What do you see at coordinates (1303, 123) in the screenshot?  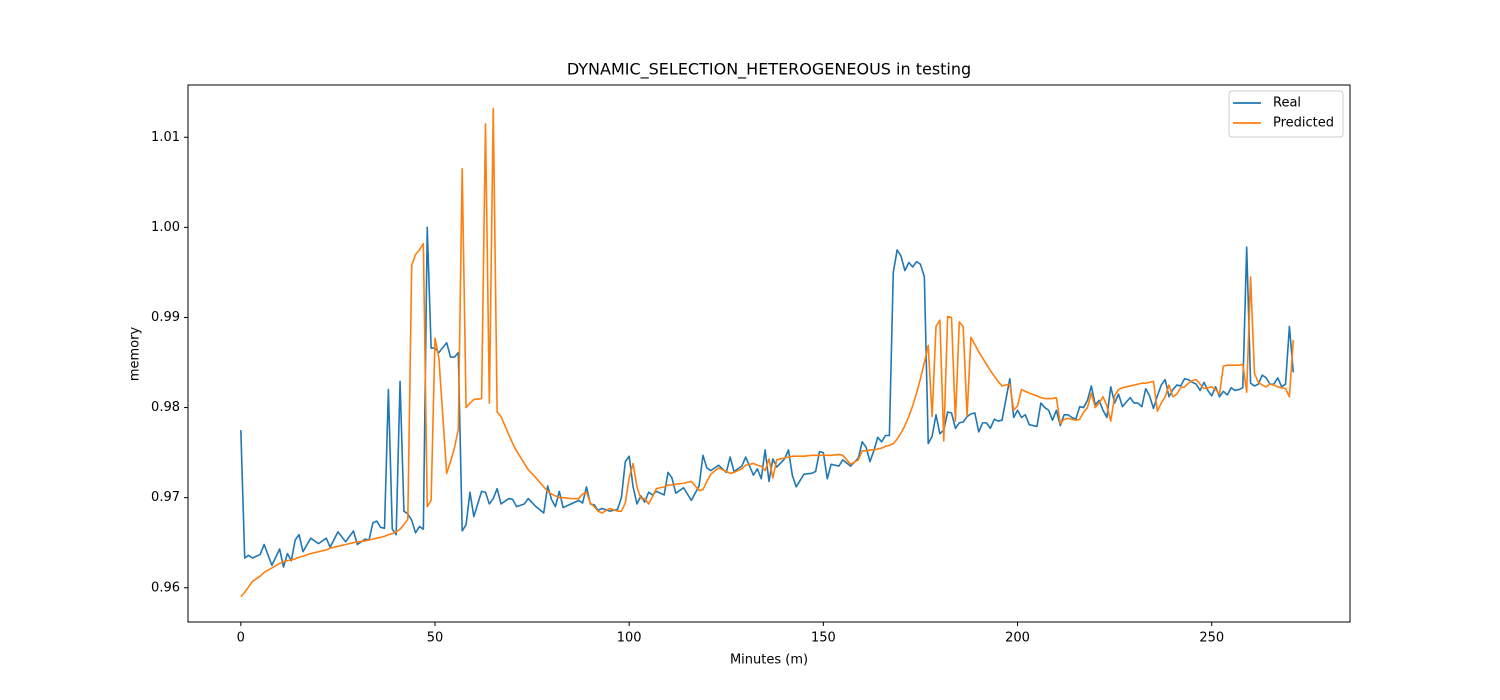 I see `legend-label: Predicted` at bounding box center [1303, 123].